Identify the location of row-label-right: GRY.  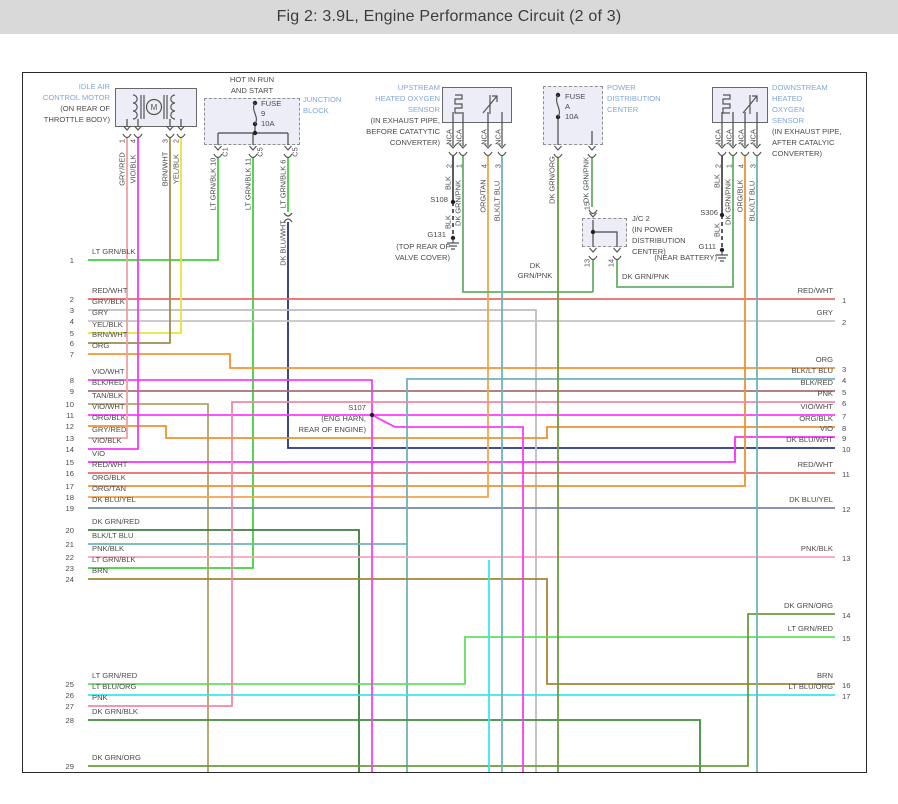
(824, 312).